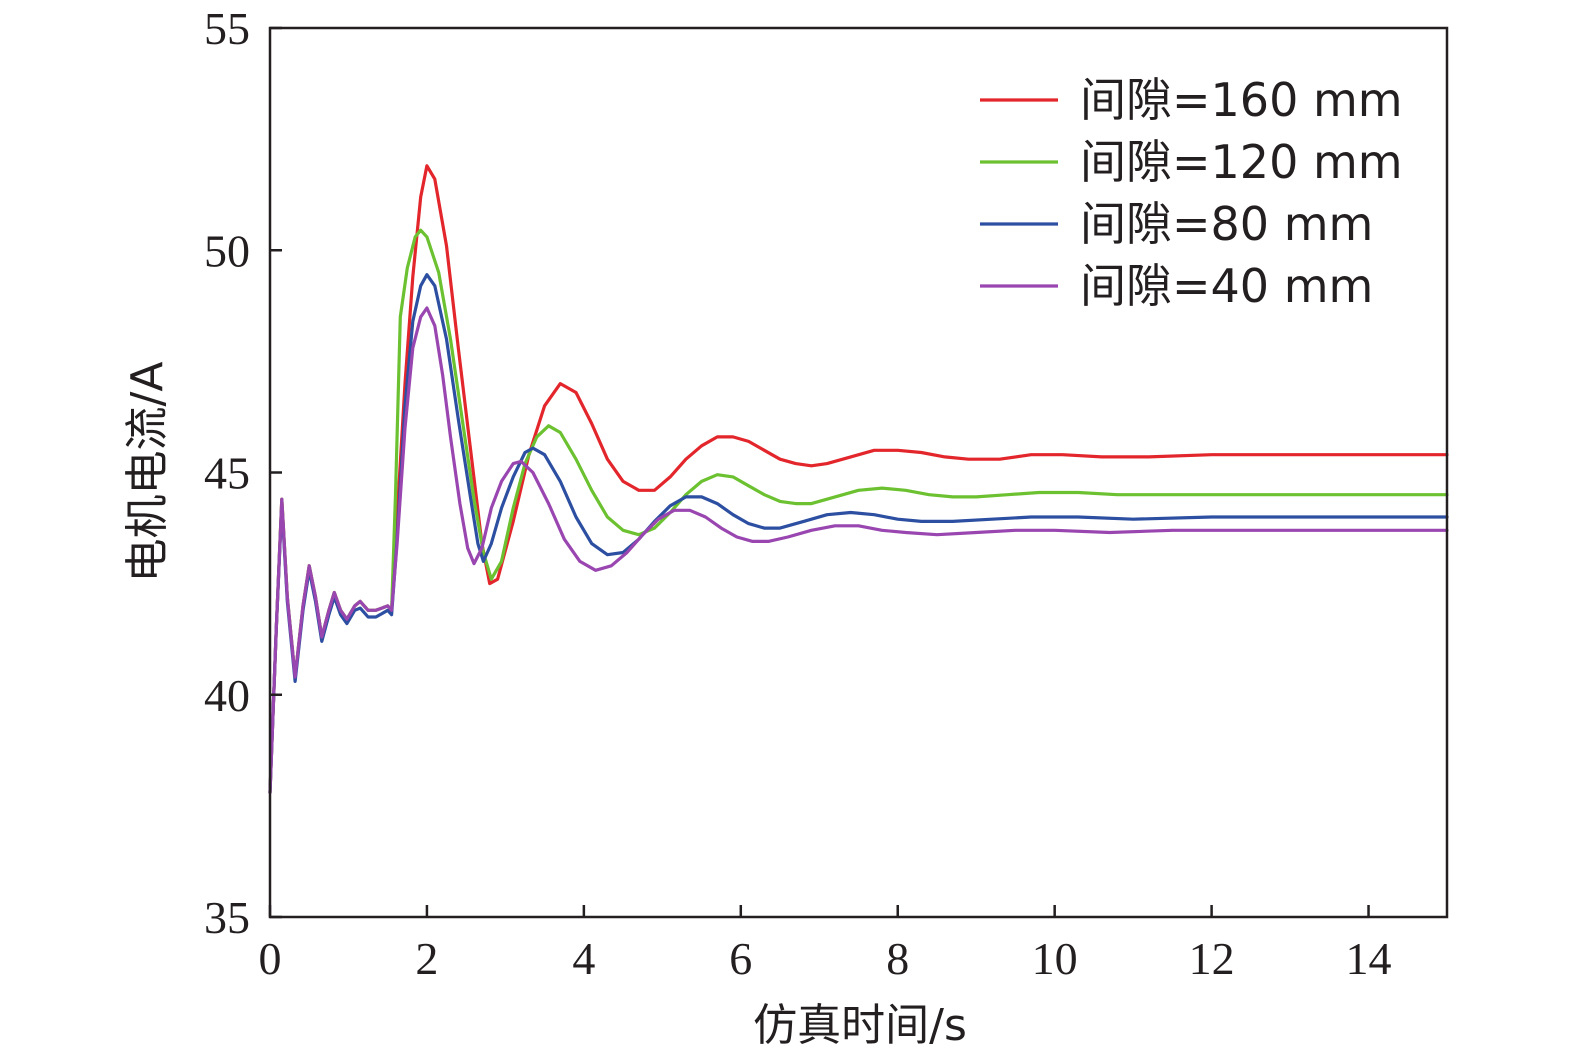 The width and height of the screenshot is (1575, 1061). I want to click on x-tick-label: 6, so click(740, 958).